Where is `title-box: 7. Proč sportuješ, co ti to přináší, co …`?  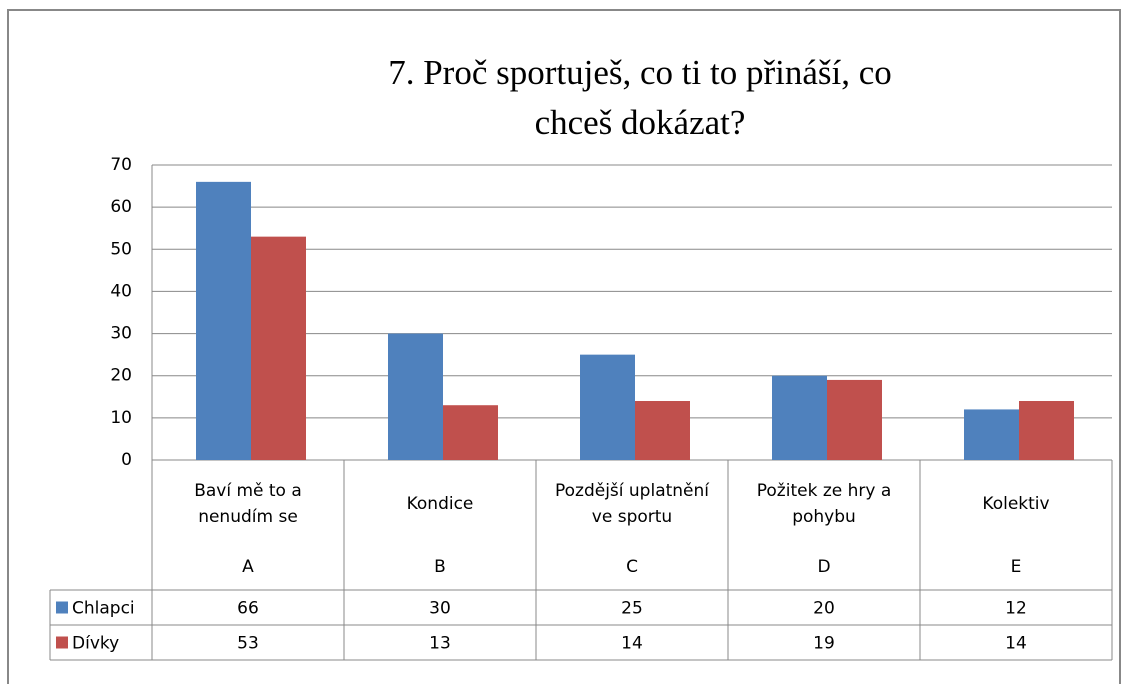 title-box: 7. Proč sportuješ, co ti to přináší, co … is located at coordinates (640, 97).